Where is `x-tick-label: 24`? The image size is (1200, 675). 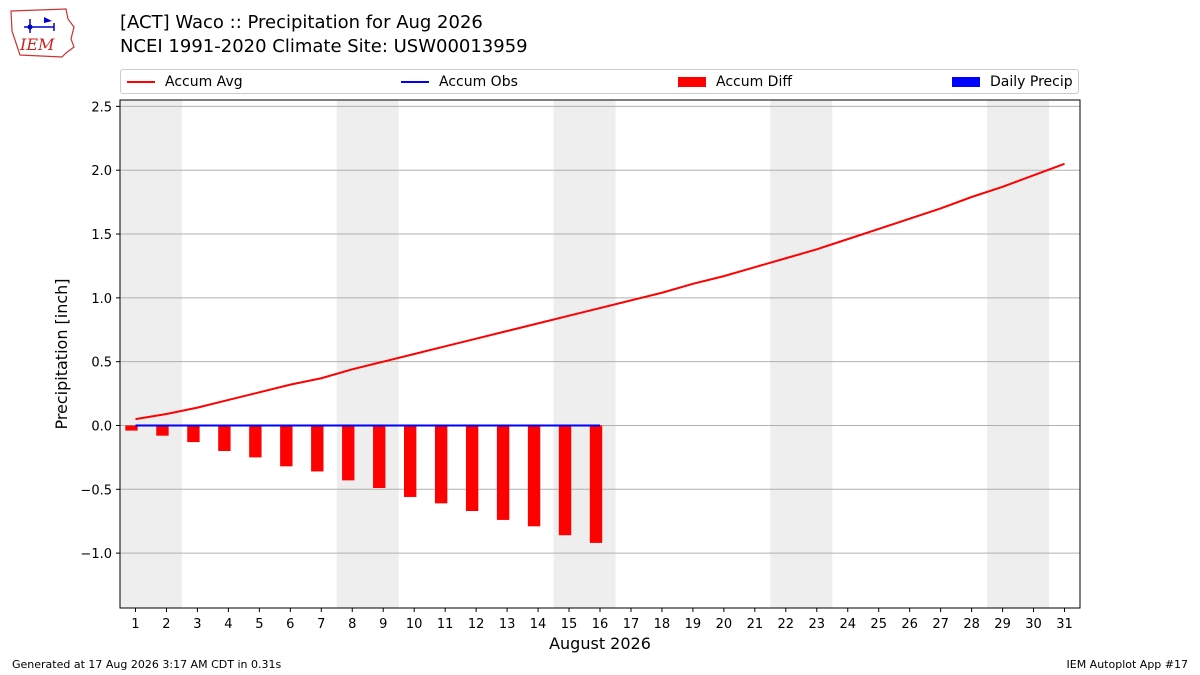 x-tick-label: 24 is located at coordinates (847, 624).